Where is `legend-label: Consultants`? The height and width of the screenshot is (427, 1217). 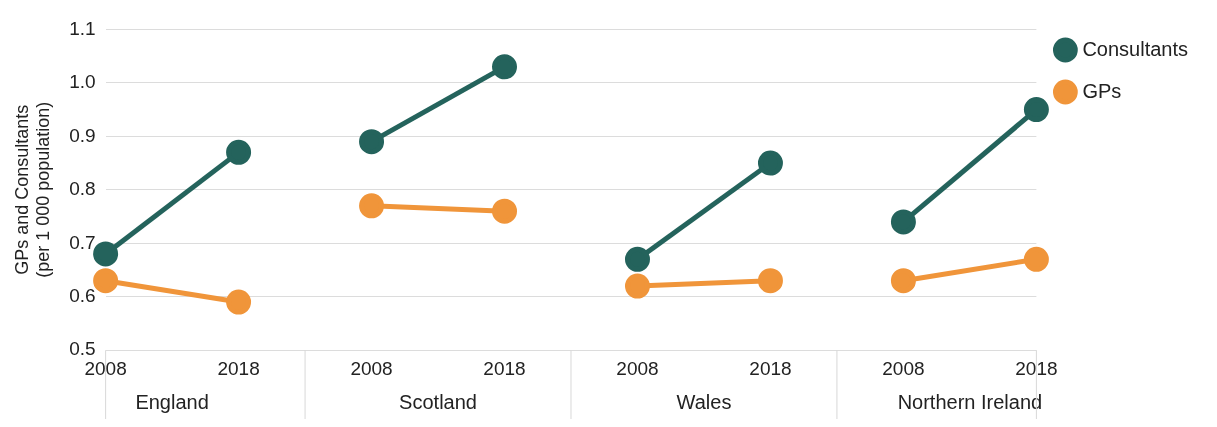 legend-label: Consultants is located at coordinates (1135, 48).